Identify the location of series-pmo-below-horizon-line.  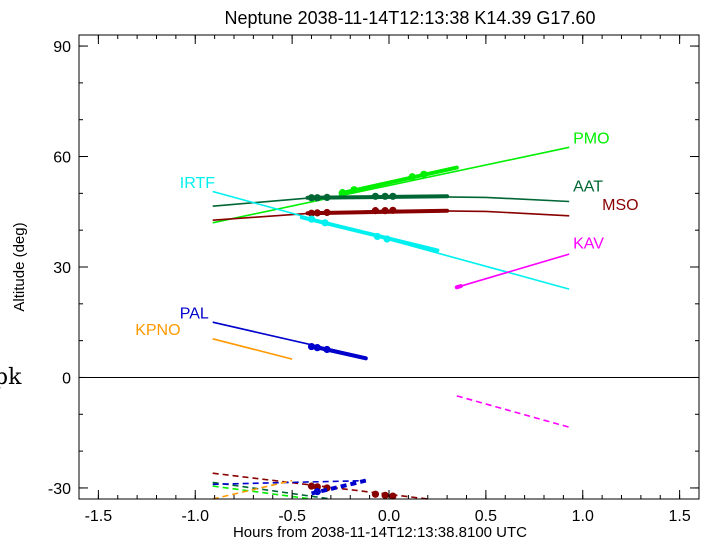
(262, 492).